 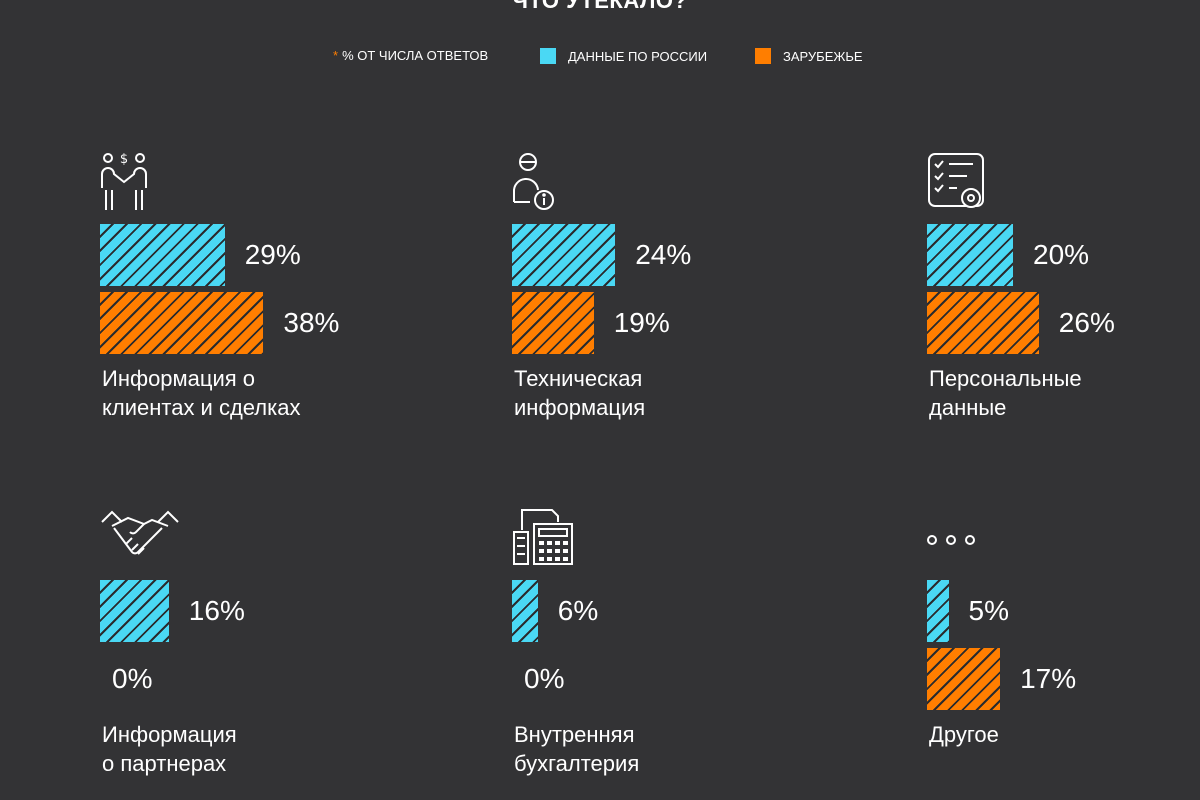 What do you see at coordinates (179, 378) in the screenshot?
I see `category-label-line1: Информация о` at bounding box center [179, 378].